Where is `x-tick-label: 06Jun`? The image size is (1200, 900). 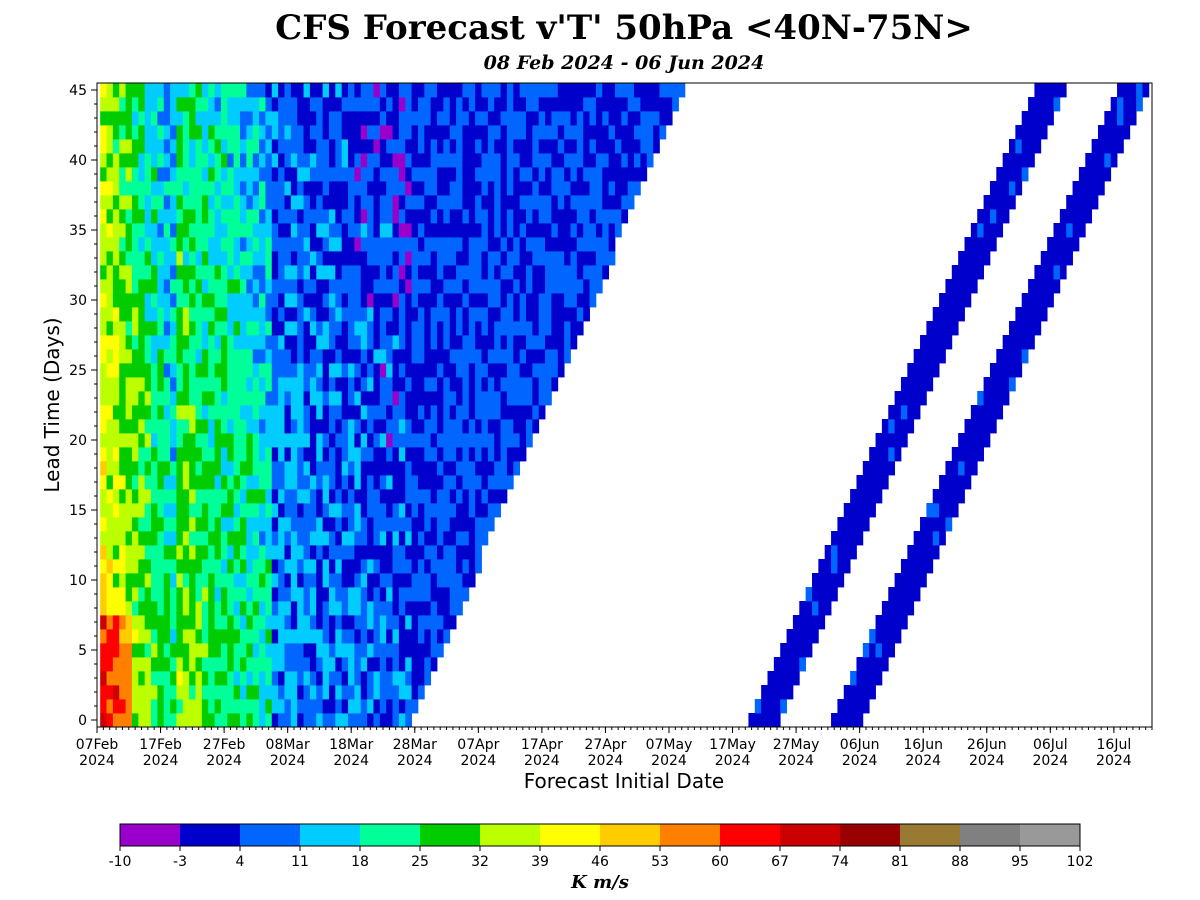 x-tick-label: 06Jun is located at coordinates (860, 745).